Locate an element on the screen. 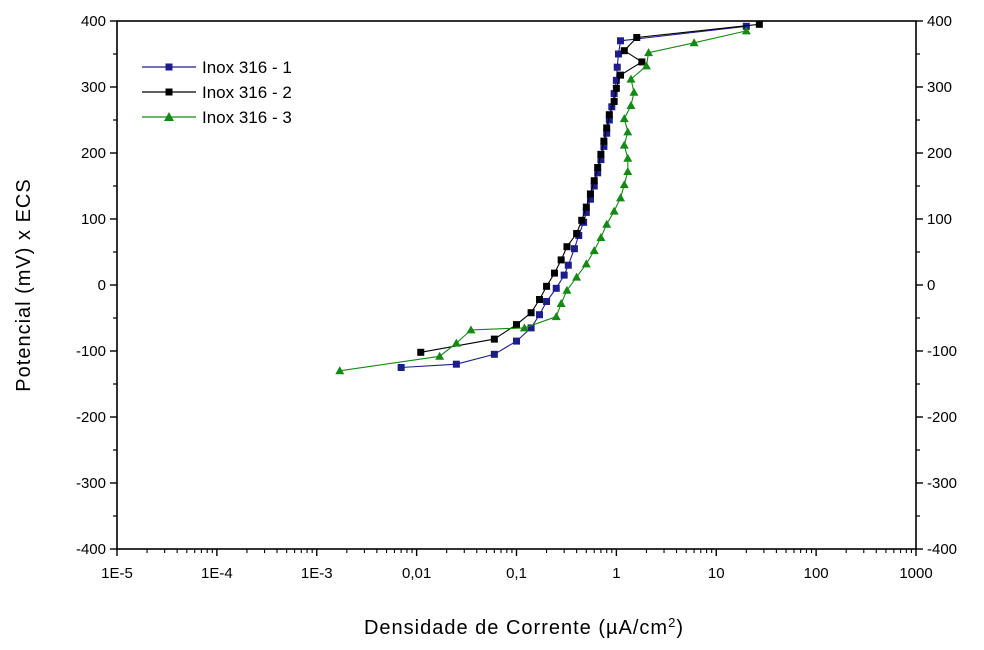 This screenshot has height=650, width=984. x-tick-label: 1E-3 is located at coordinates (317, 573).